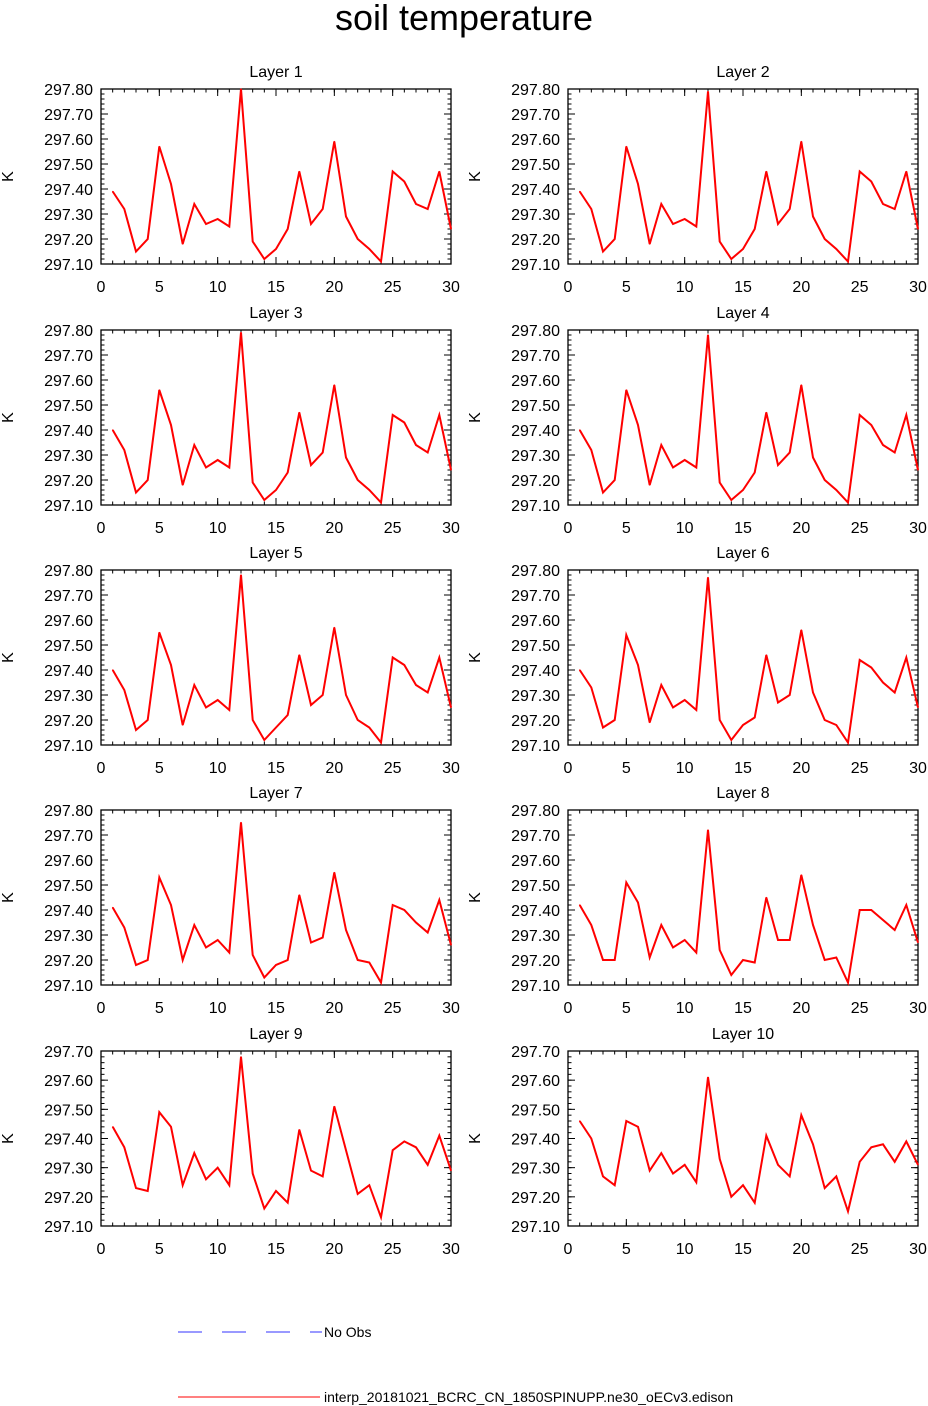 This screenshot has width=928, height=1406. Describe the element at coordinates (535, 646) in the screenshot. I see `y-tick-label: 297.50` at that location.